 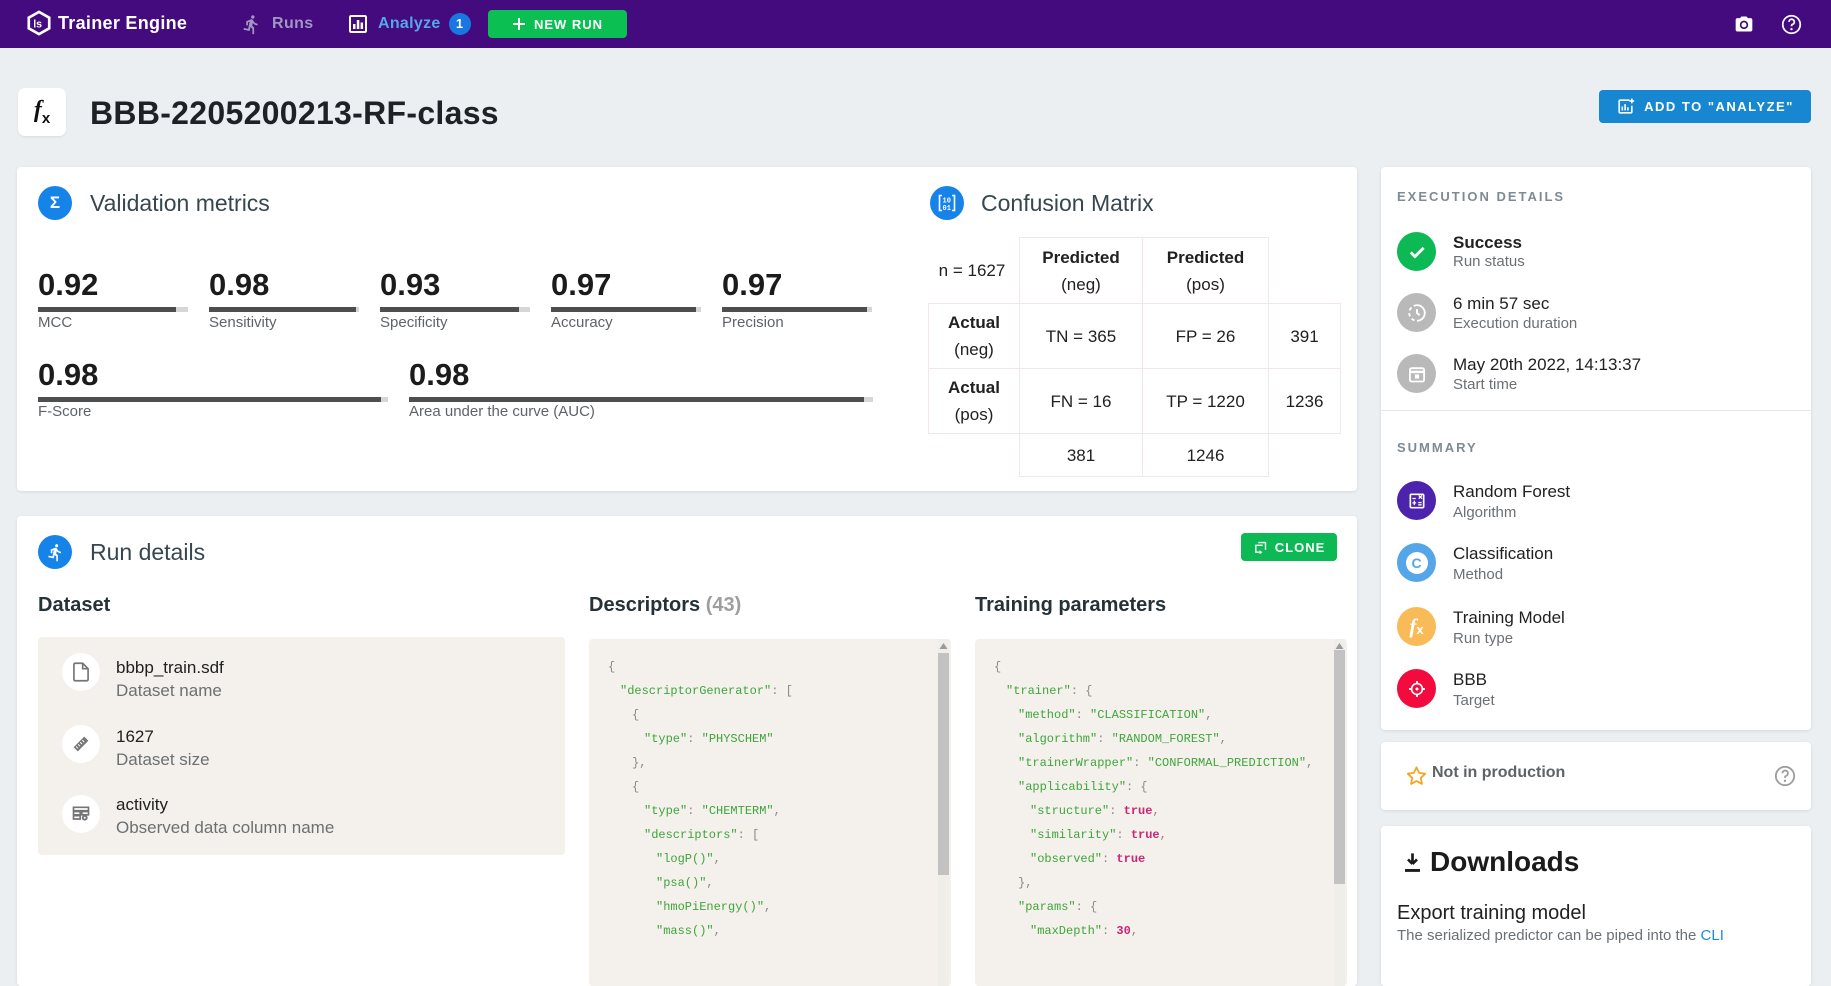 What do you see at coordinates (37, 24) in the screenshot?
I see `svg-text: ls` at bounding box center [37, 24].